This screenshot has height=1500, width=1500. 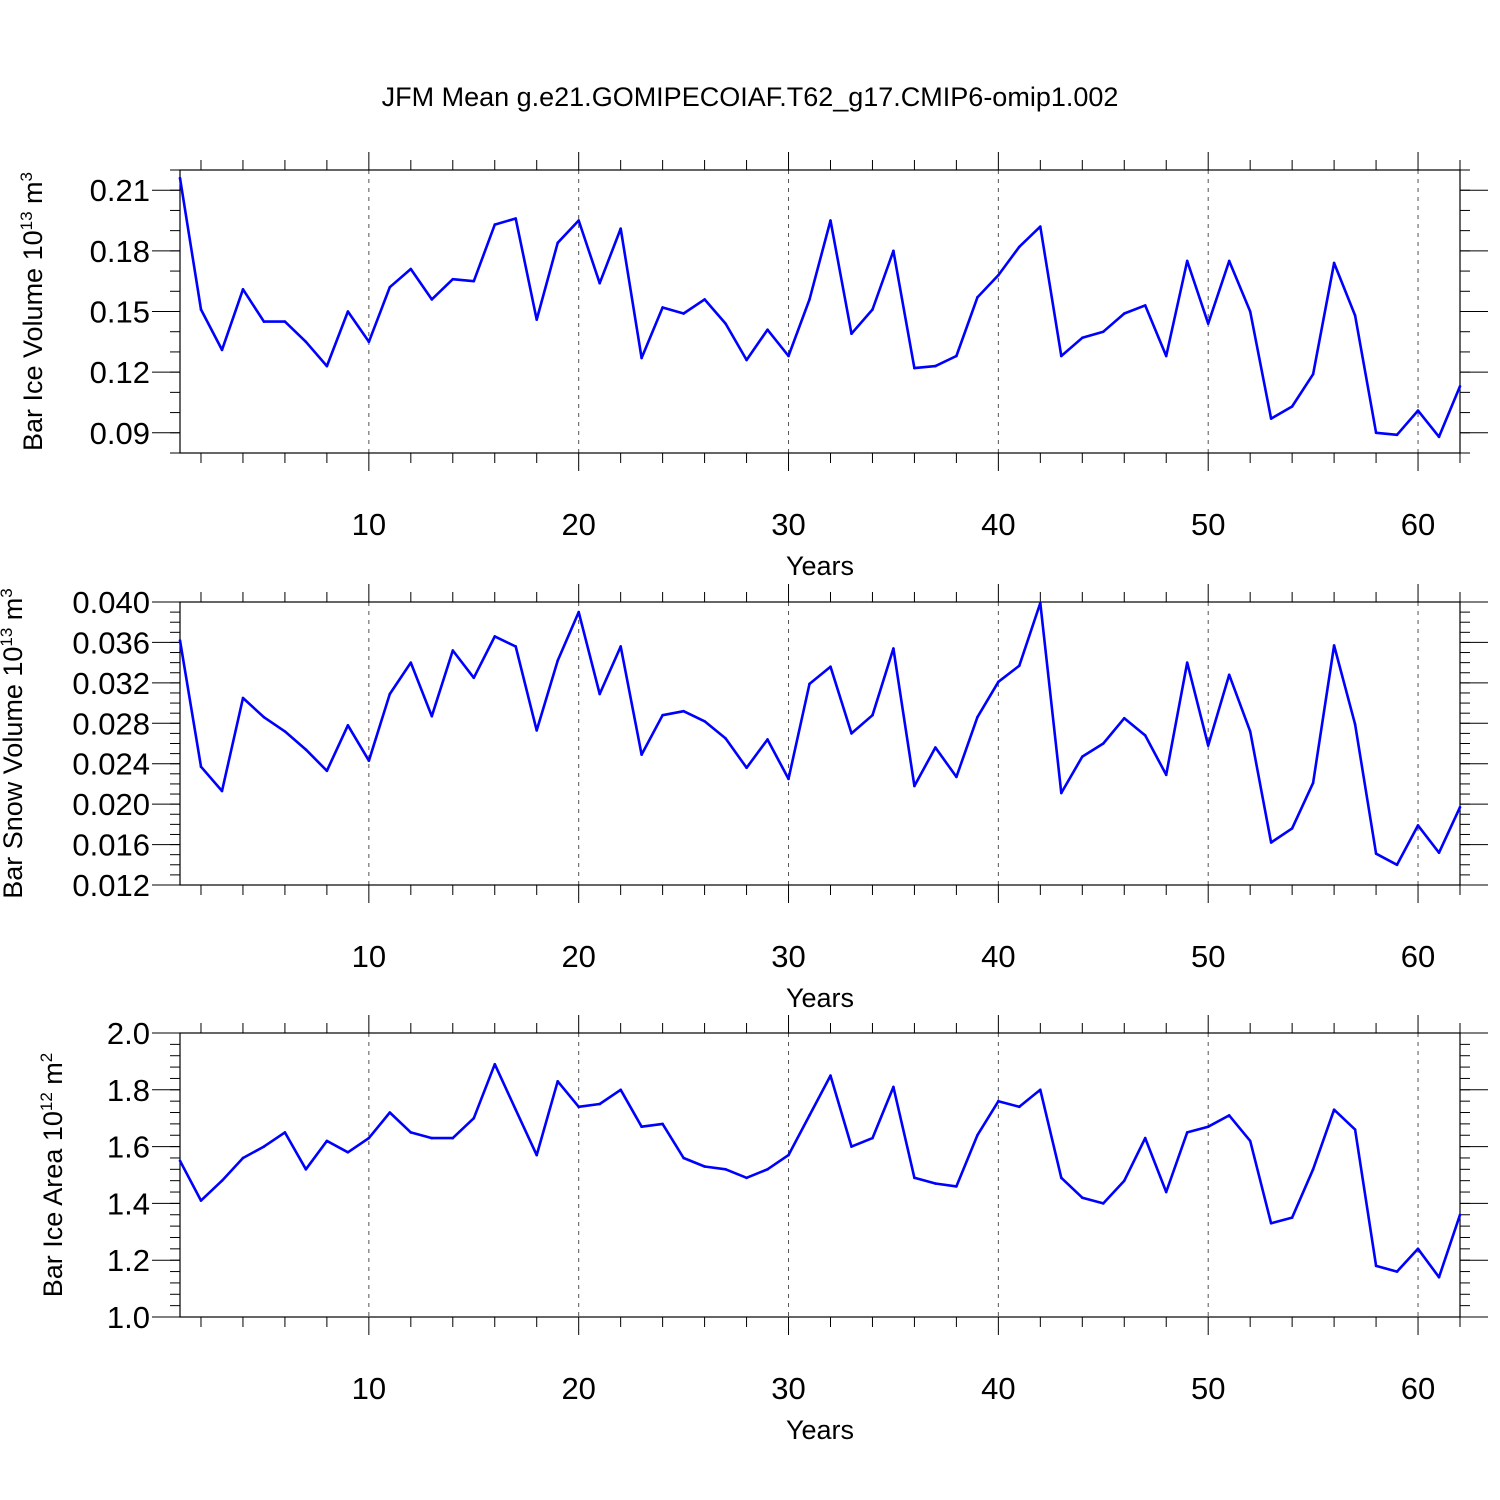 What do you see at coordinates (1418, 524) in the screenshot?
I see `x-tick-label: 60` at bounding box center [1418, 524].